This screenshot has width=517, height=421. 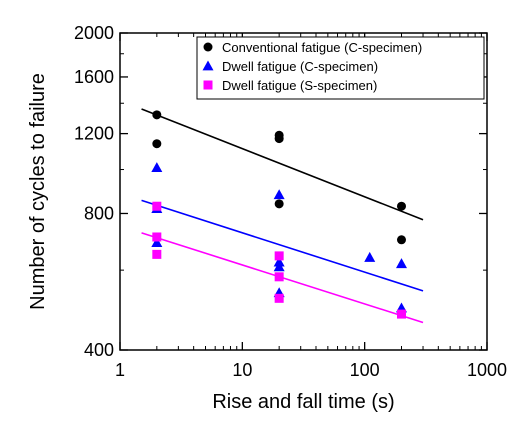 I want to click on legend-item-dwell-c: Dwell fatigue (C-specimen), so click(x=290, y=66).